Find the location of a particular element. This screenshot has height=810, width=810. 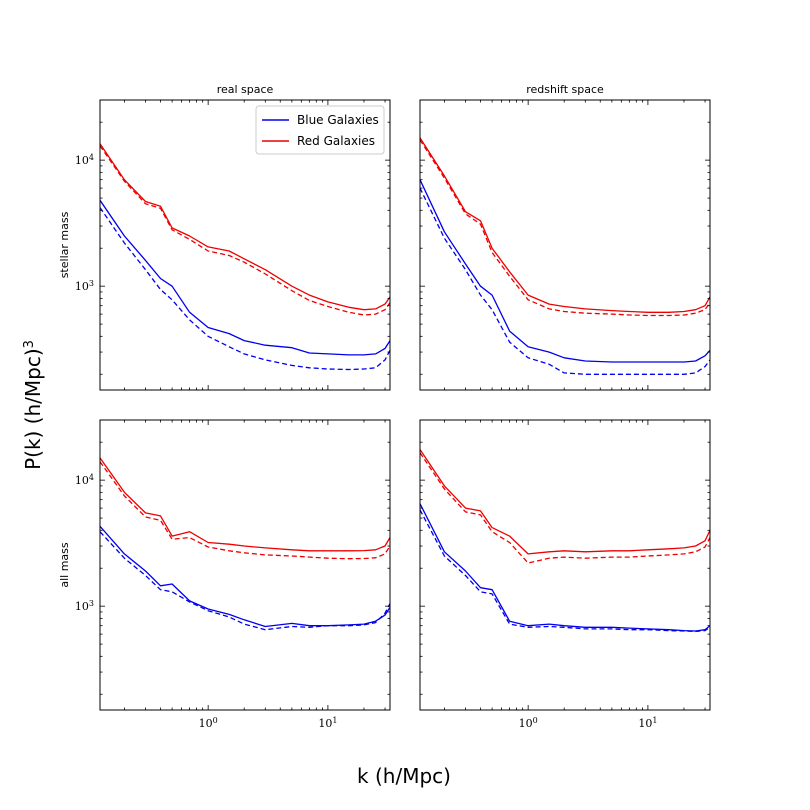

panel-stellar-redshift: redshift space is located at coordinates (565, 237).